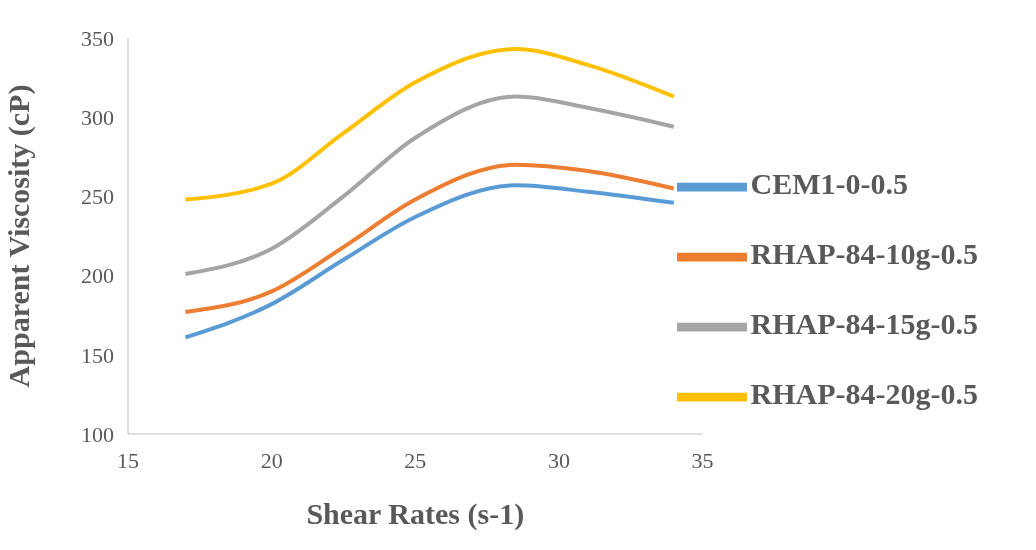 The height and width of the screenshot is (550, 1036). I want to click on x-tick-label: 30, so click(558, 460).